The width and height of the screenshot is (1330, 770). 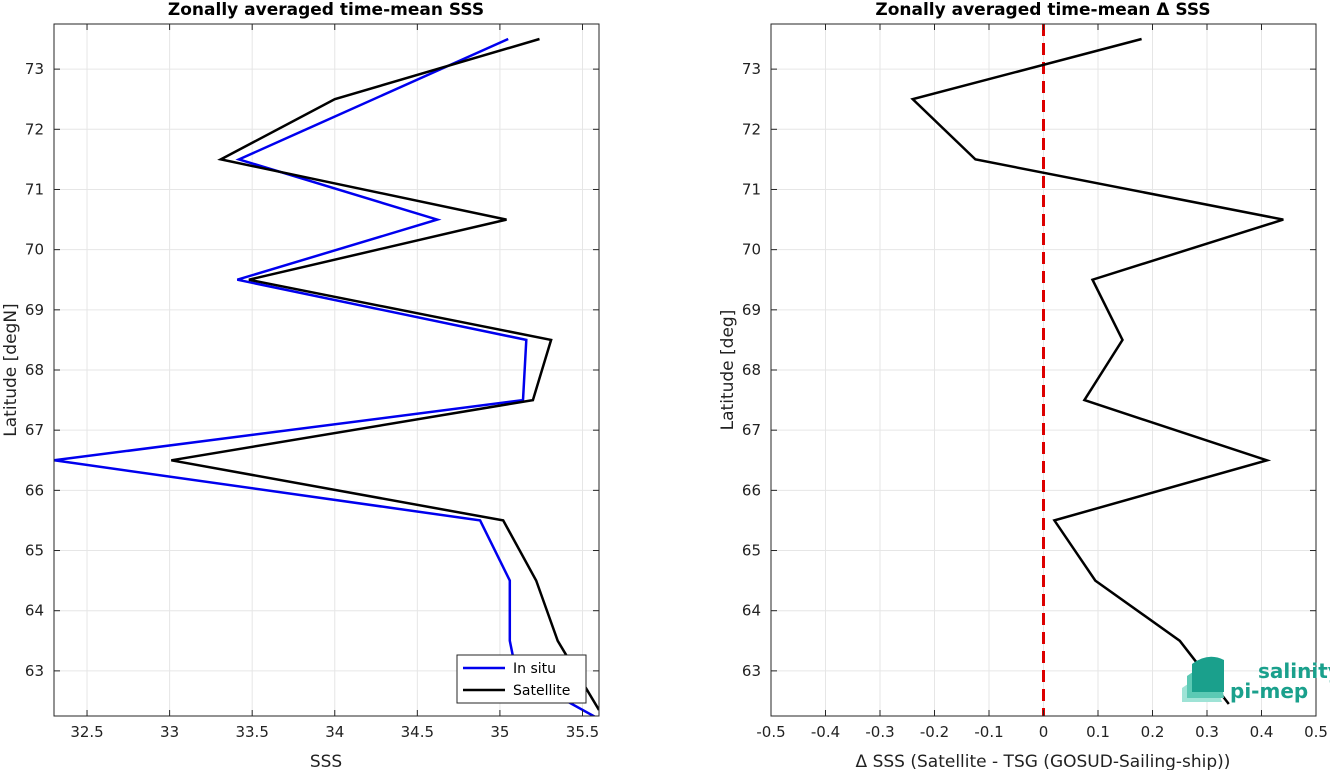 I want to click on logo-text-line2: pi-mep, so click(x=1269, y=691).